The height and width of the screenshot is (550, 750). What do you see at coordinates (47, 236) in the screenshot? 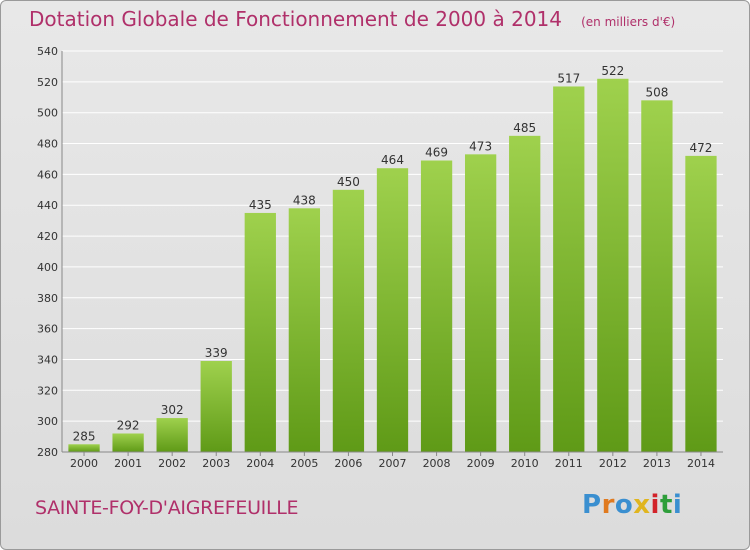
I see `y-tick-label: 420` at bounding box center [47, 236].